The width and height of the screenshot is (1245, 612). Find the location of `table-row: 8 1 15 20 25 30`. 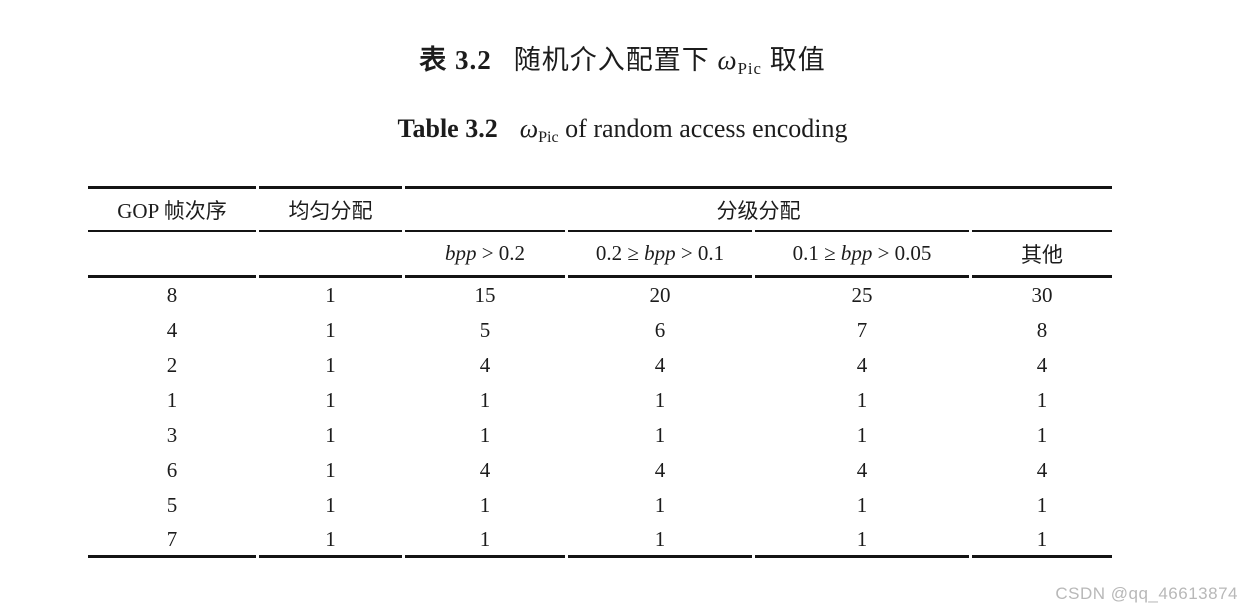

table-row: 8 1 15 20 25 30 is located at coordinates (600, 295).